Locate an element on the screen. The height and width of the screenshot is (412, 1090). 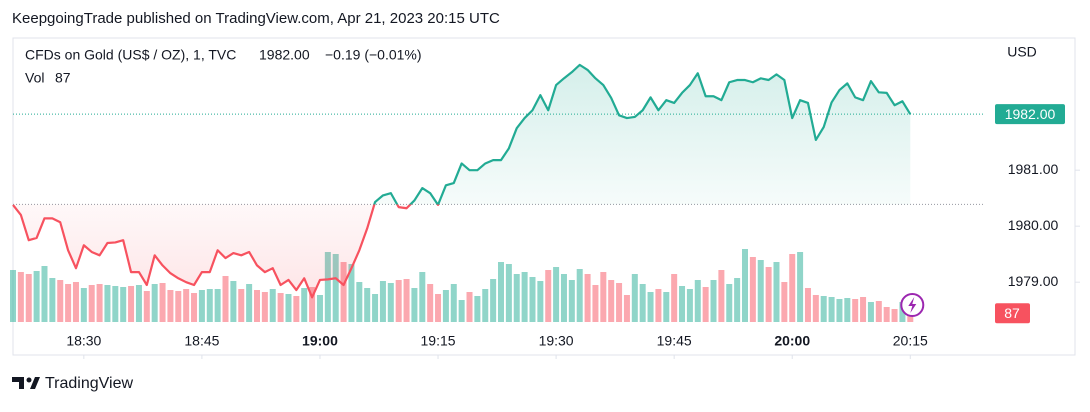
x-tick-label: 19:45 is located at coordinates (674, 341).